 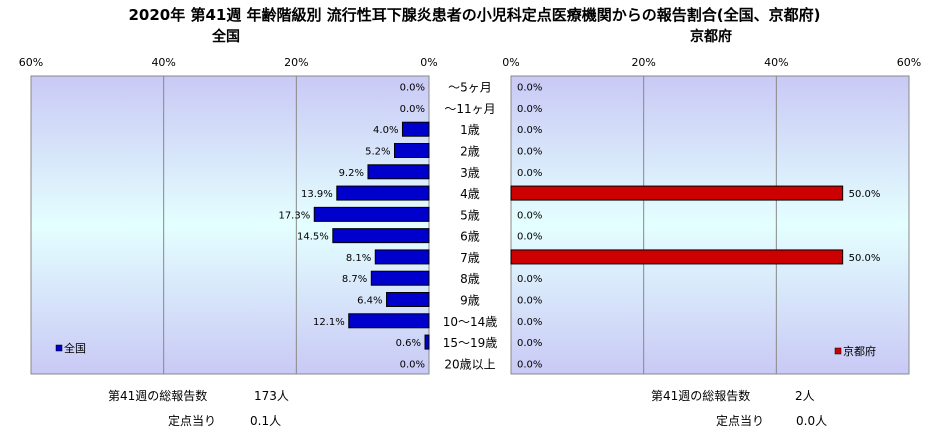 I want to click on right-per-label: 定点当り, so click(x=740, y=421).